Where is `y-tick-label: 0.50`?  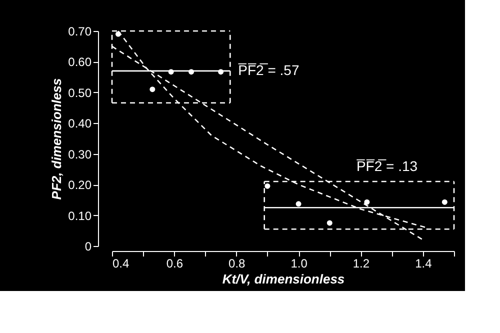 y-tick-label: 0.50 is located at coordinates (80, 93).